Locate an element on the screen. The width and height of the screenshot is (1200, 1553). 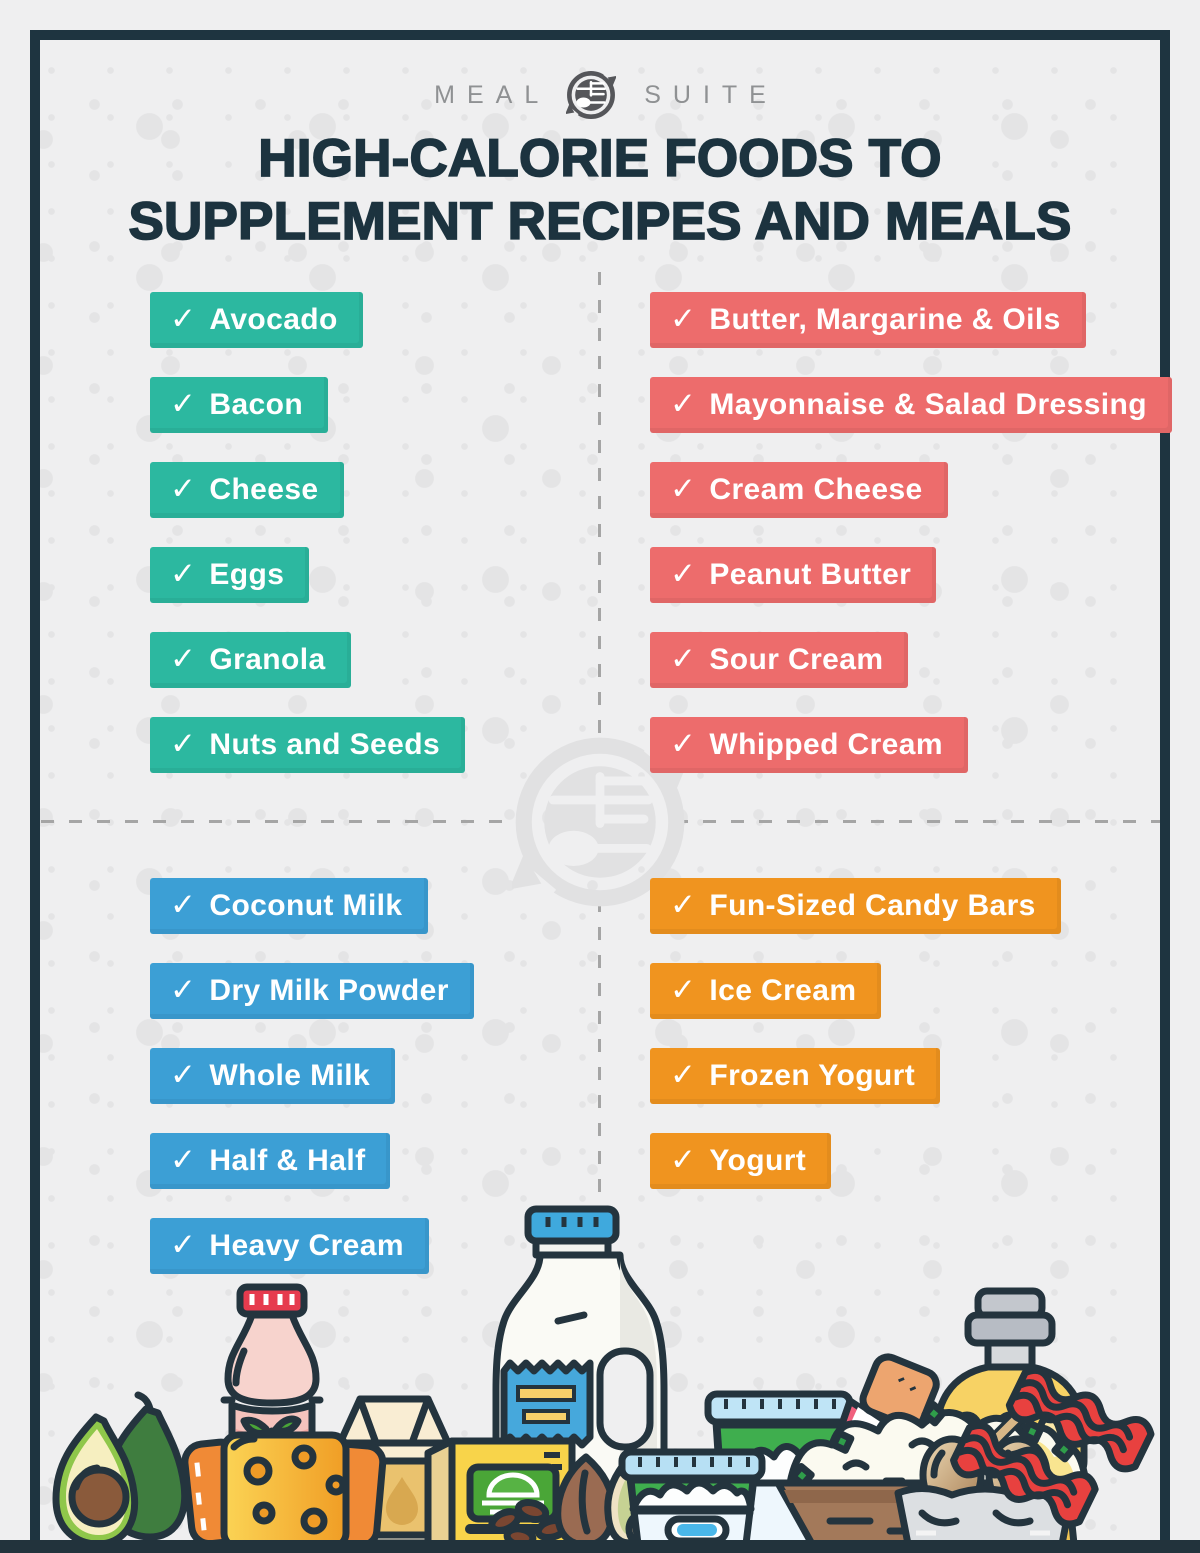
list-item: ✓ Cheese is located at coordinates (247, 490).